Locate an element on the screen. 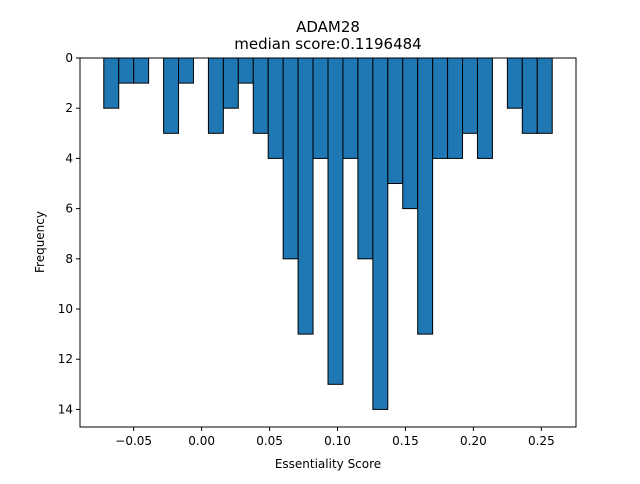 This screenshot has width=640, height=484. x-tick-label-6: 0.25 is located at coordinates (541, 441).